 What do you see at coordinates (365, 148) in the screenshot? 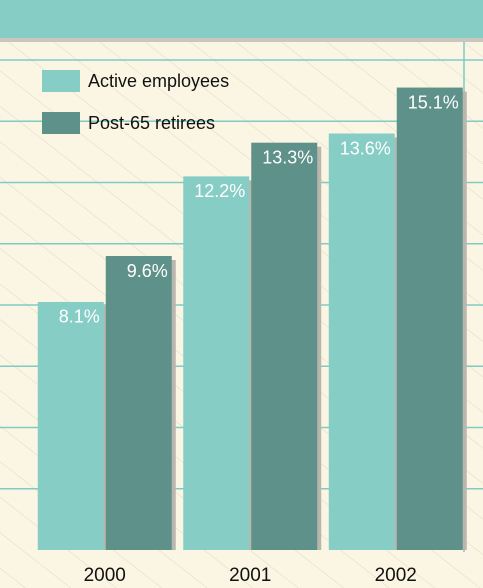
I see `value-label: 13.6%` at bounding box center [365, 148].